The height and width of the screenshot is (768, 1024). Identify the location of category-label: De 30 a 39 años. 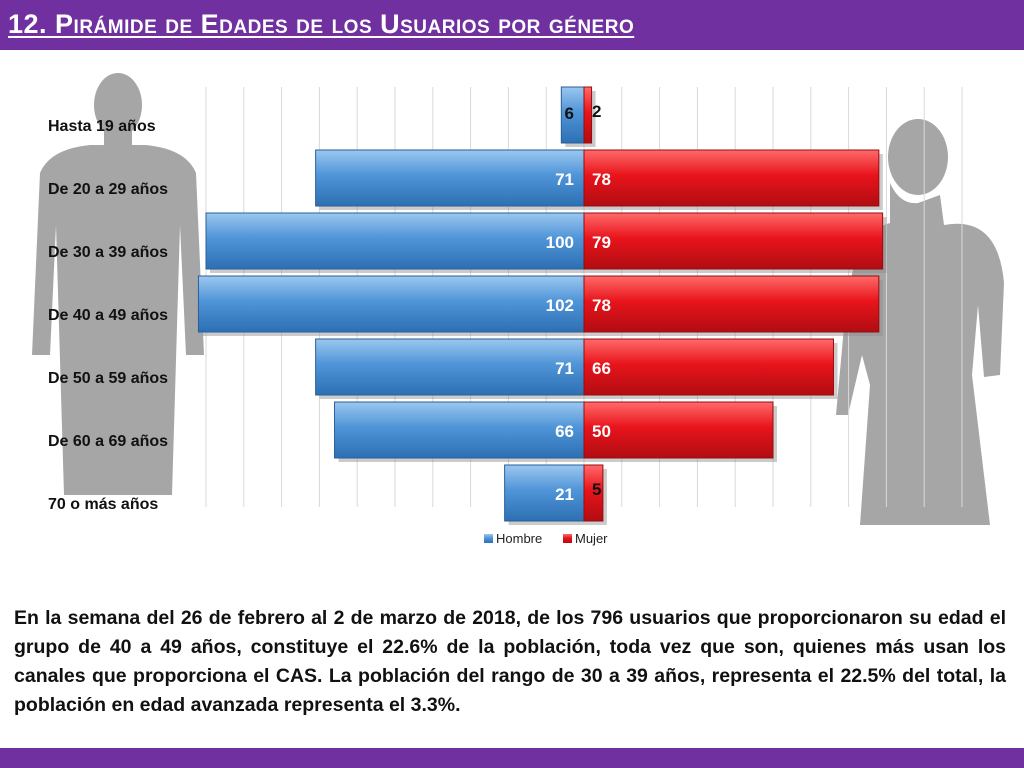
(108, 252).